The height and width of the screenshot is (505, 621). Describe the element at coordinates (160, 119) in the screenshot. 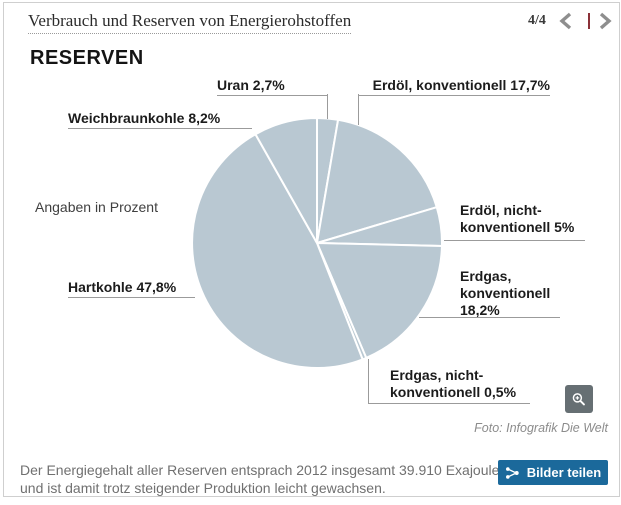

I see `label-weichbraunkohle: Weichbraunkohle 8,2%` at that location.